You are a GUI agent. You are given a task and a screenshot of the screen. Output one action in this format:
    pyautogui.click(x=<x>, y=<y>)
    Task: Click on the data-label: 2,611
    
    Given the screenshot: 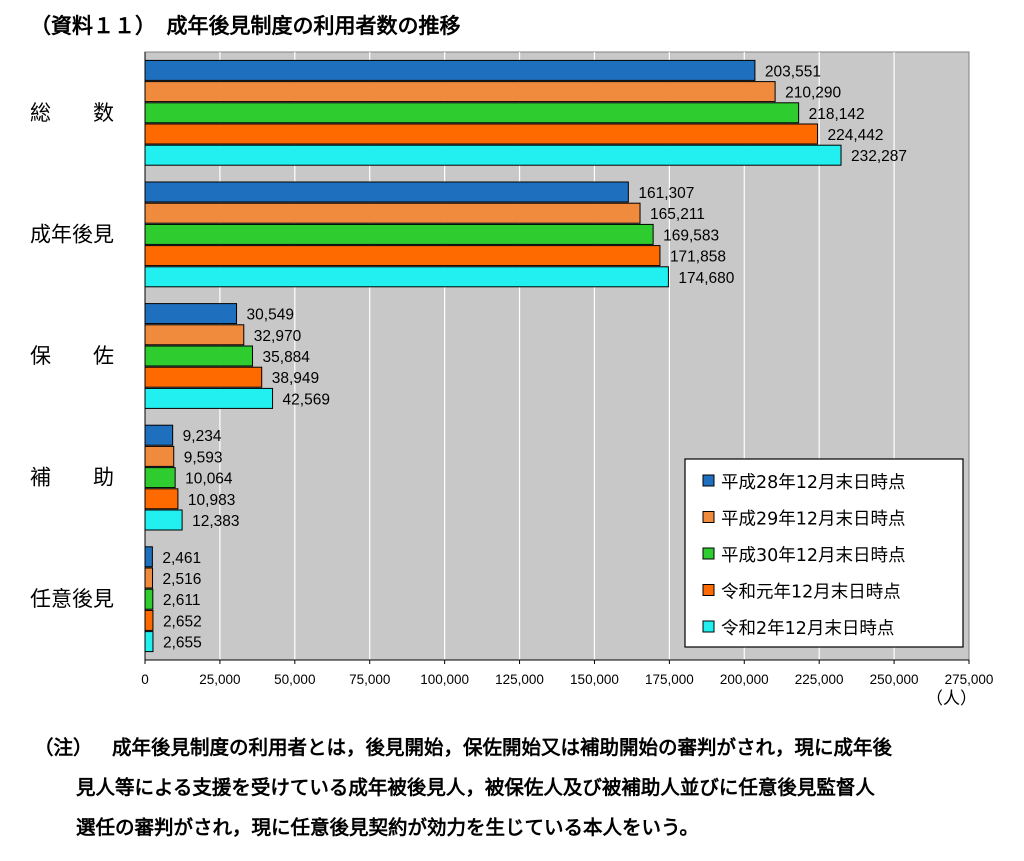 What is the action you would take?
    pyautogui.click(x=182, y=600)
    